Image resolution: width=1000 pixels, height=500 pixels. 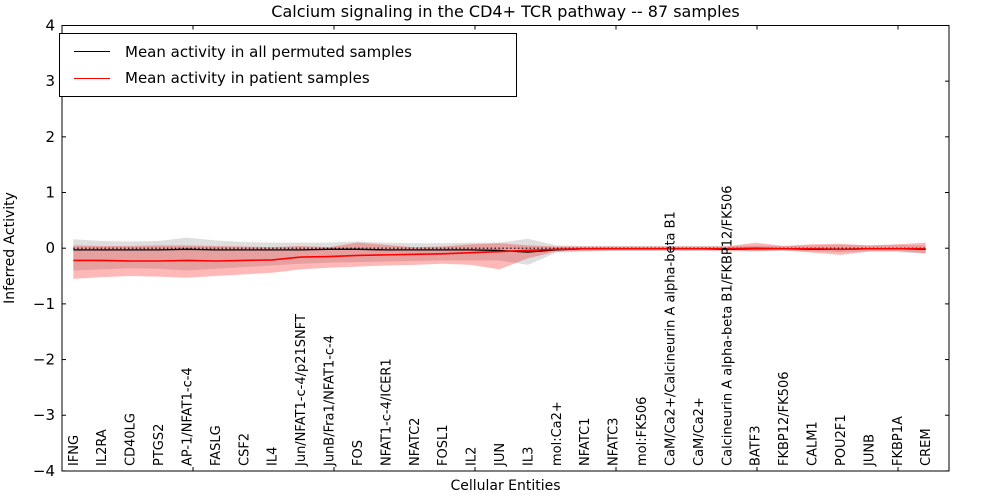 What do you see at coordinates (50, 193) in the screenshot?
I see `y-tick-label: 1` at bounding box center [50, 193].